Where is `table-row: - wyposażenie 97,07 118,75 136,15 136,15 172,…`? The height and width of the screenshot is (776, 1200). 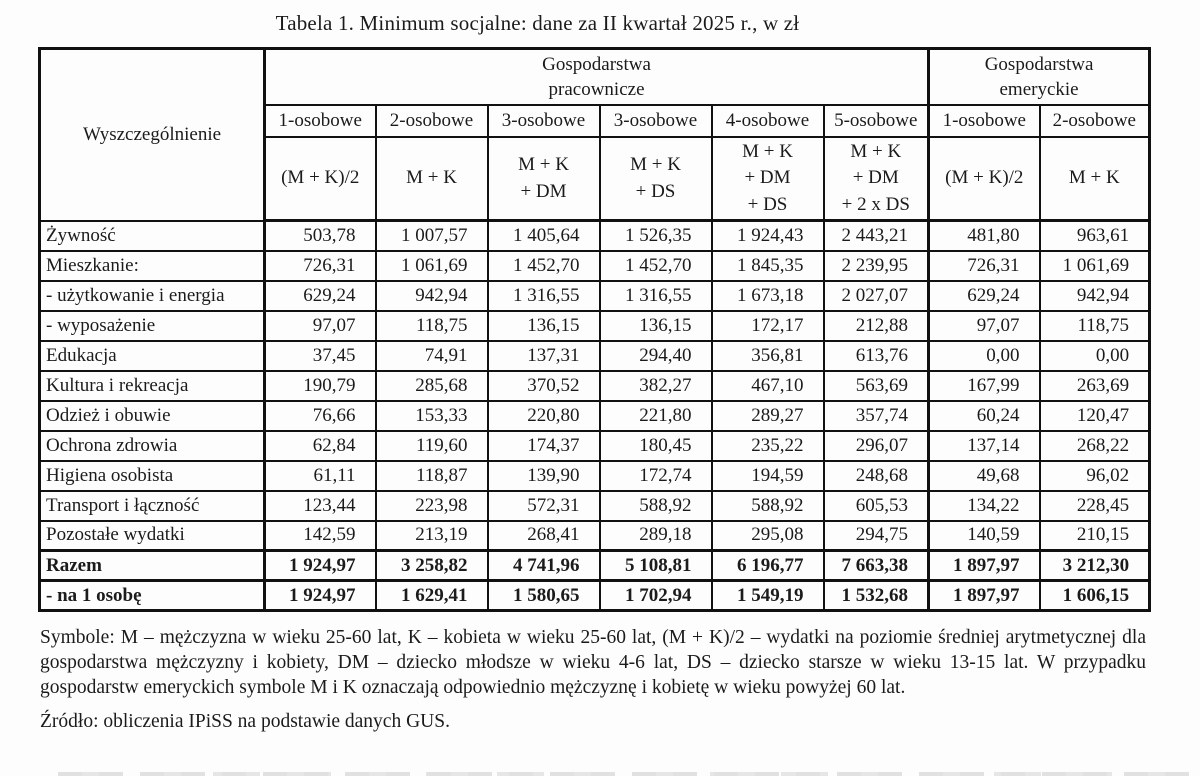 table-row: - wyposażenie 97,07 118,75 136,15 136,15 172,… is located at coordinates (594, 325).